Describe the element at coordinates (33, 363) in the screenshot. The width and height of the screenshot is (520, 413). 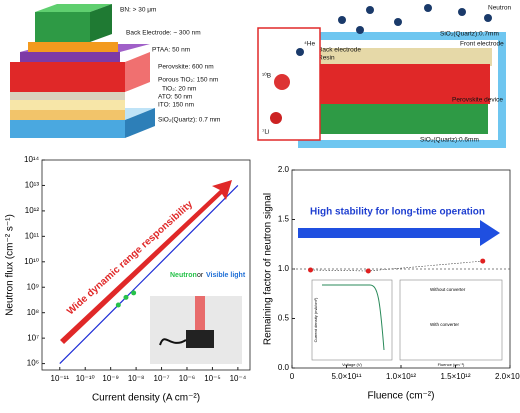
I see `y-tick-label: 10⁶` at that location.